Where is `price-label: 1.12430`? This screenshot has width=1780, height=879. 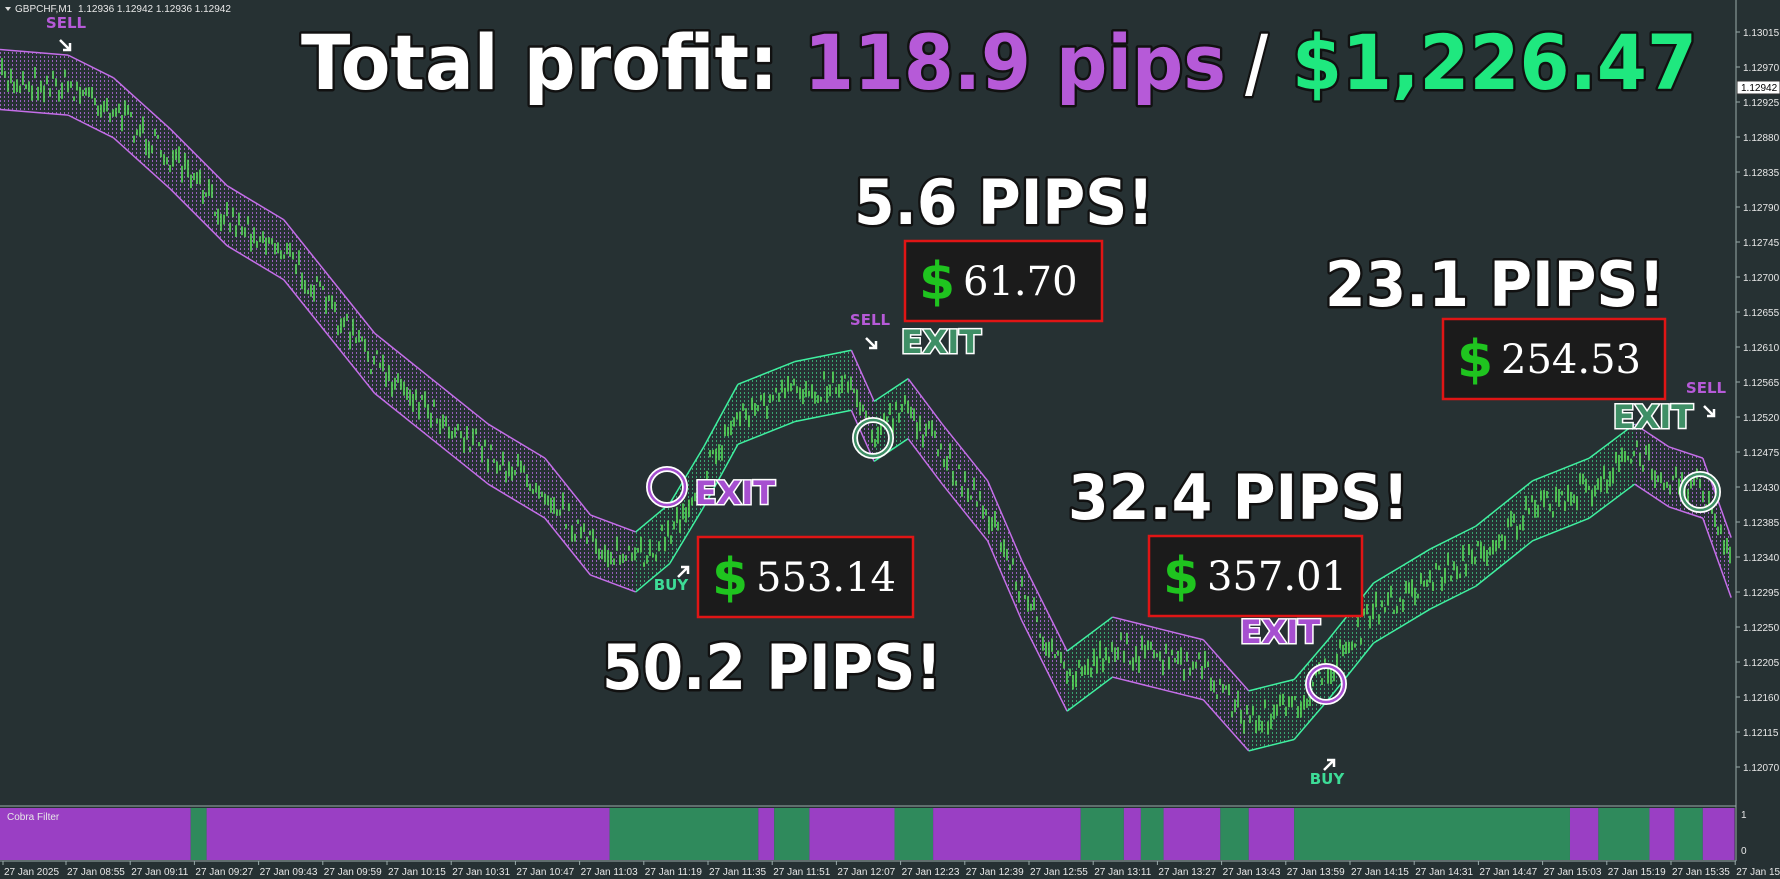 price-label: 1.12430 is located at coordinates (1761, 488).